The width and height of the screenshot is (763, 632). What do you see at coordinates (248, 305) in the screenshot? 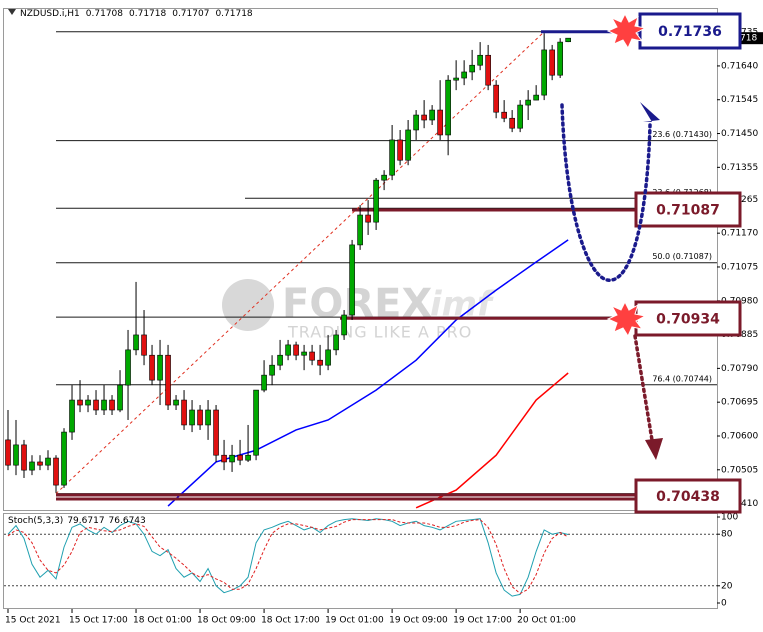
I see `watermark-logo` at bounding box center [248, 305].